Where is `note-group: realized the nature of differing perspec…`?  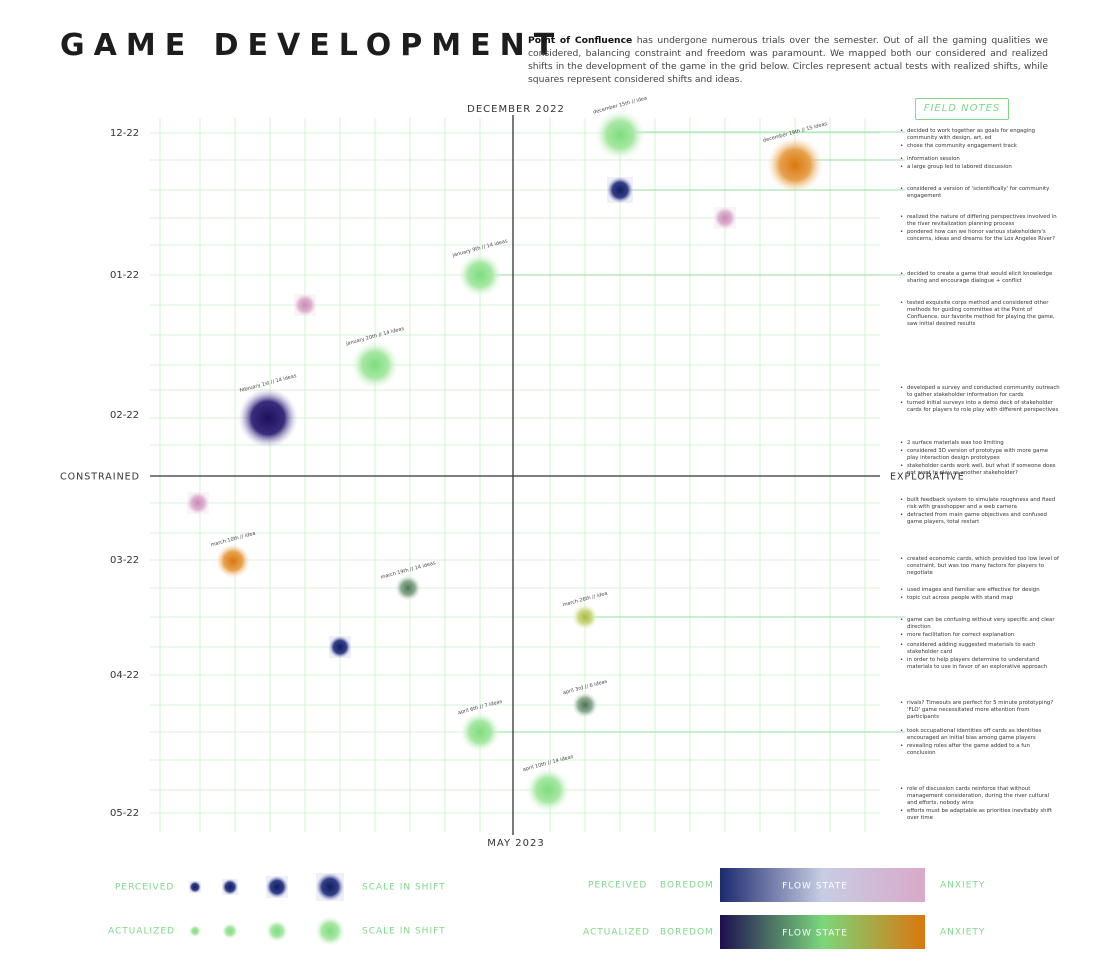
note-group: realized the nature of differing perspec… is located at coordinates (980, 229).